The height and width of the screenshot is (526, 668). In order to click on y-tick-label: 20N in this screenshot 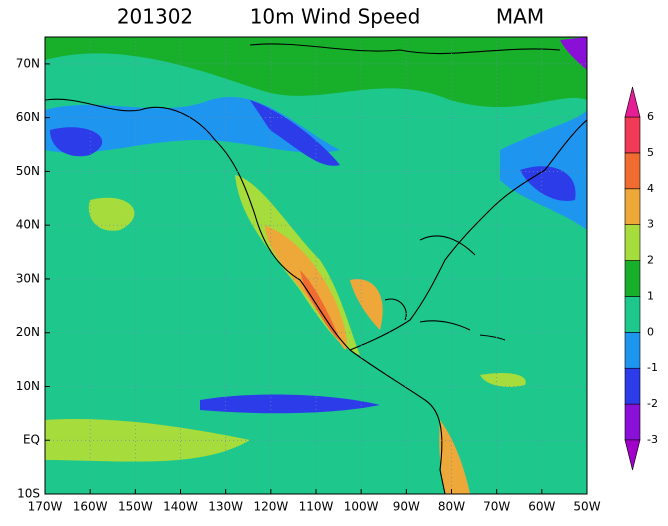, I will do `click(28, 332)`.